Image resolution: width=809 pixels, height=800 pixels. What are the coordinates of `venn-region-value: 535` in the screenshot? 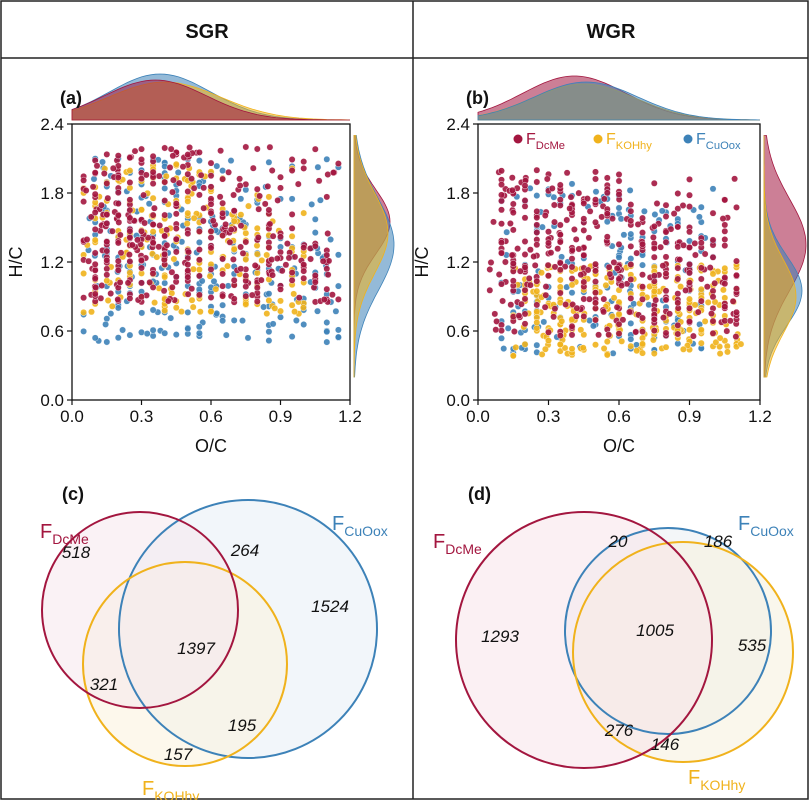 It's located at (752, 645).